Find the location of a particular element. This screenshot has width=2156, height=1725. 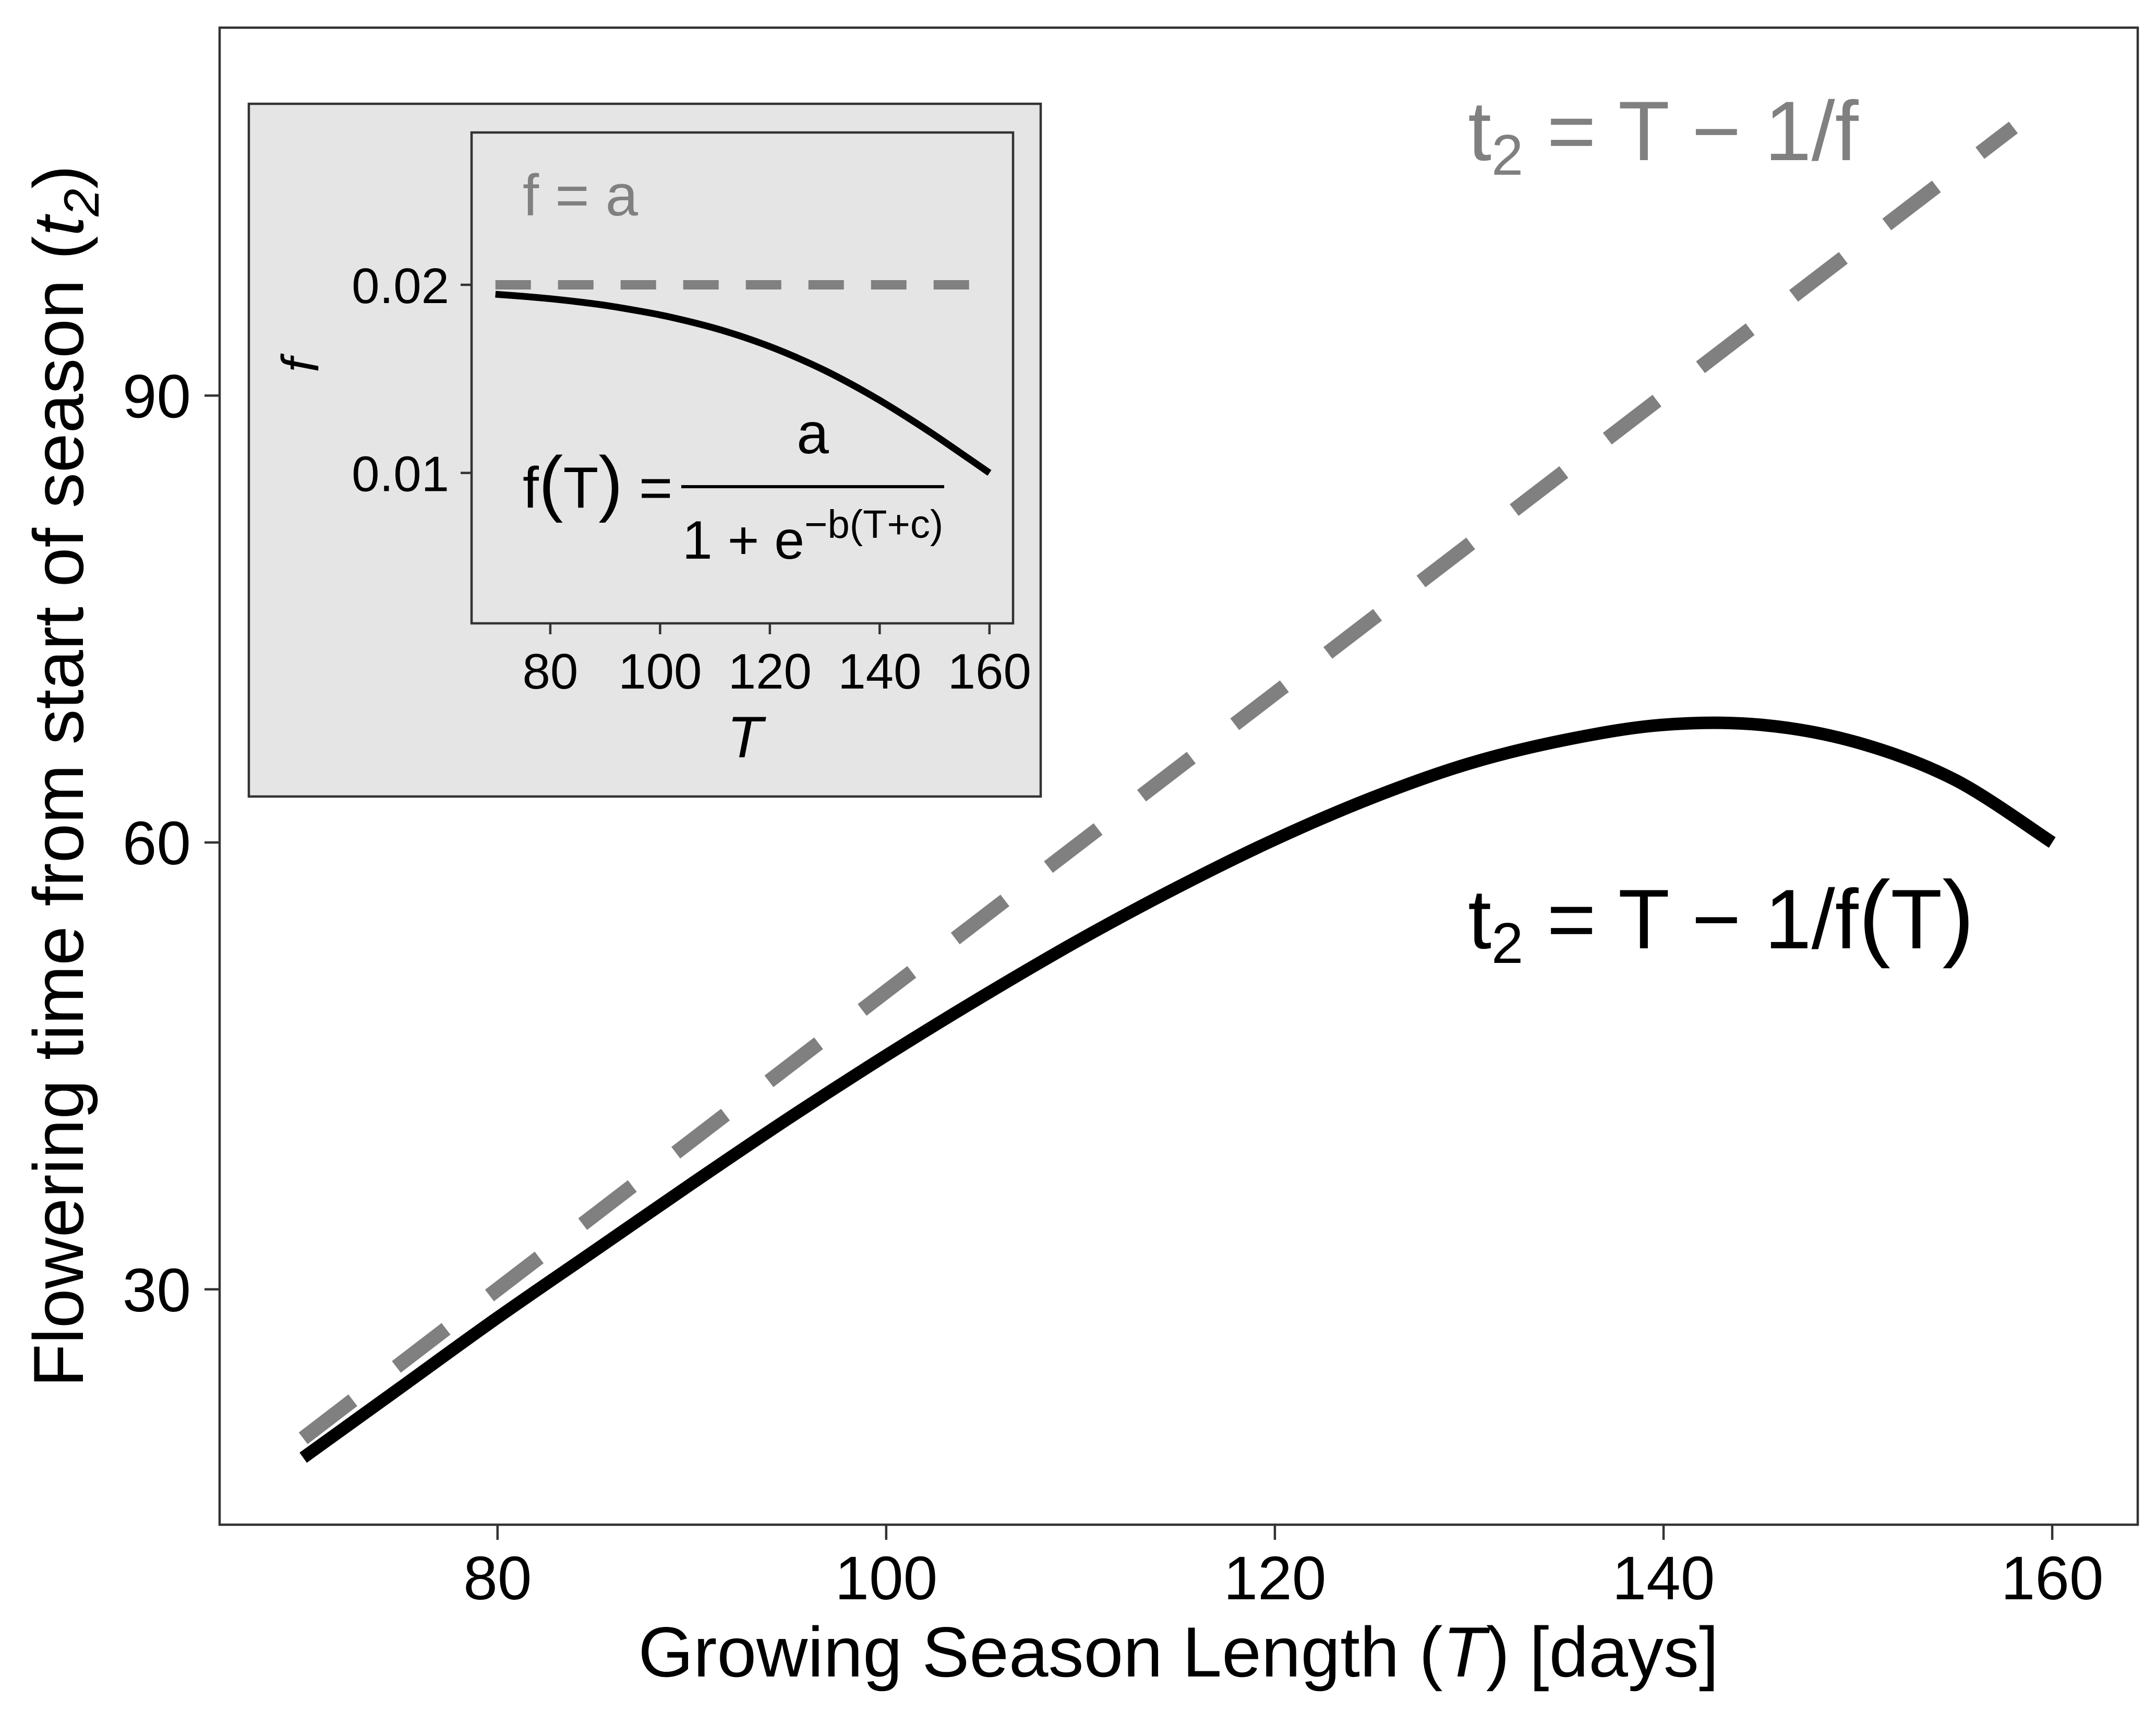

inset-panel-border is located at coordinates (742, 378).